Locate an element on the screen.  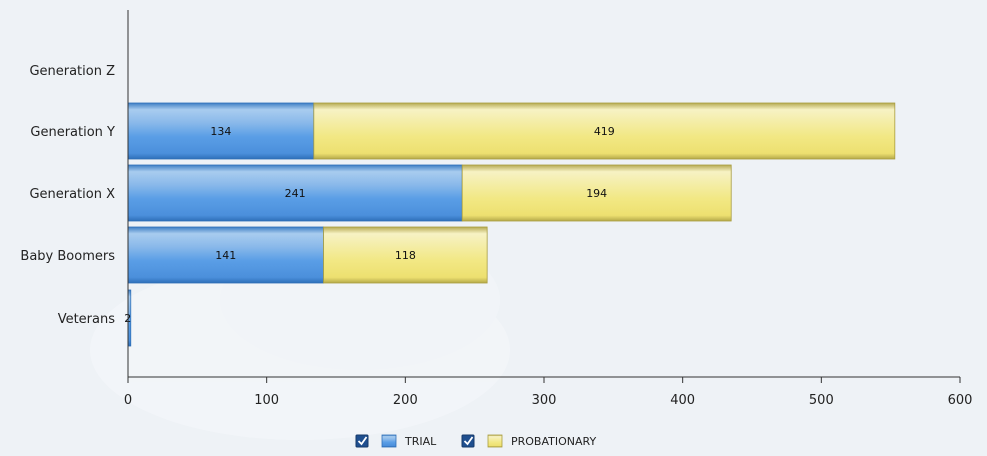
bar-trial-generation-y is located at coordinates (221, 131).